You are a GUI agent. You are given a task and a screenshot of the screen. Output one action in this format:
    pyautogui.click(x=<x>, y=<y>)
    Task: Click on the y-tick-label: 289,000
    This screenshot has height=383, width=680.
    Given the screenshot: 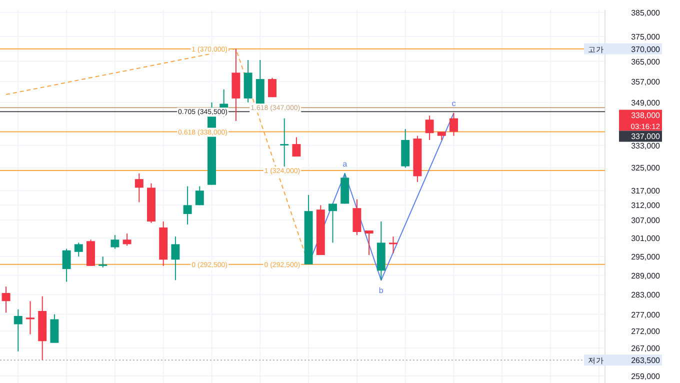 What is the action you would take?
    pyautogui.click(x=646, y=275)
    